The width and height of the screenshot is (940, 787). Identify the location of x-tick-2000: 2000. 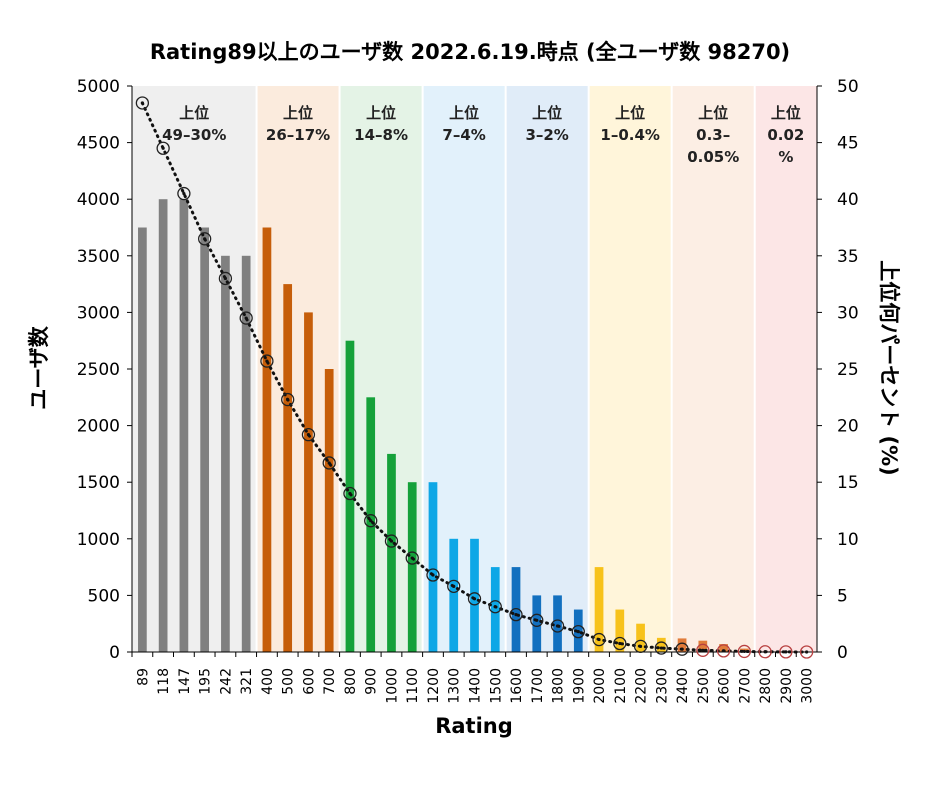
(600, 686).